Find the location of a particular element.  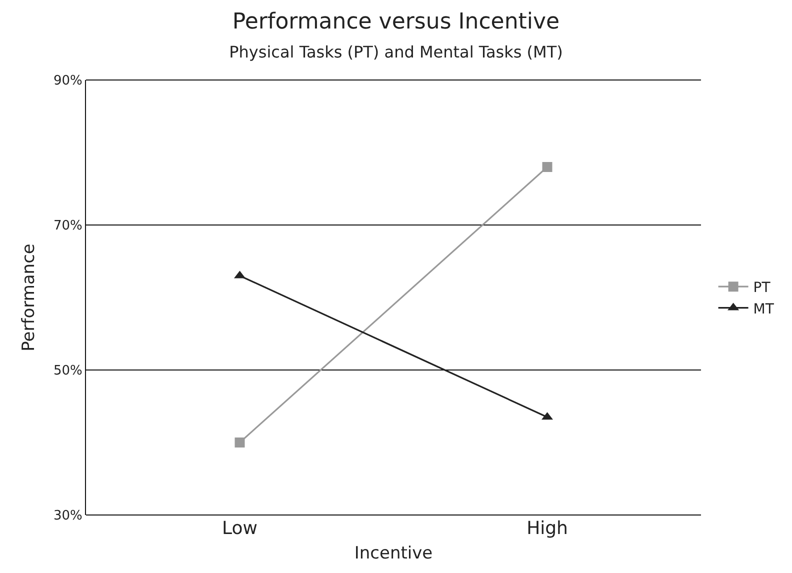

chart-subtitle: Physical Tasks (PT) and Mental Tasks (MT) is located at coordinates (396, 52).